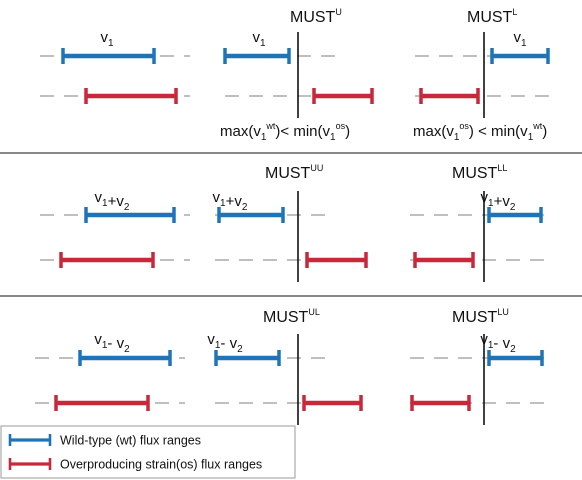 The image size is (582, 480). Describe the element at coordinates (112, 201) in the screenshot. I see `section2-panel1-flux-label: v1+v2` at that location.